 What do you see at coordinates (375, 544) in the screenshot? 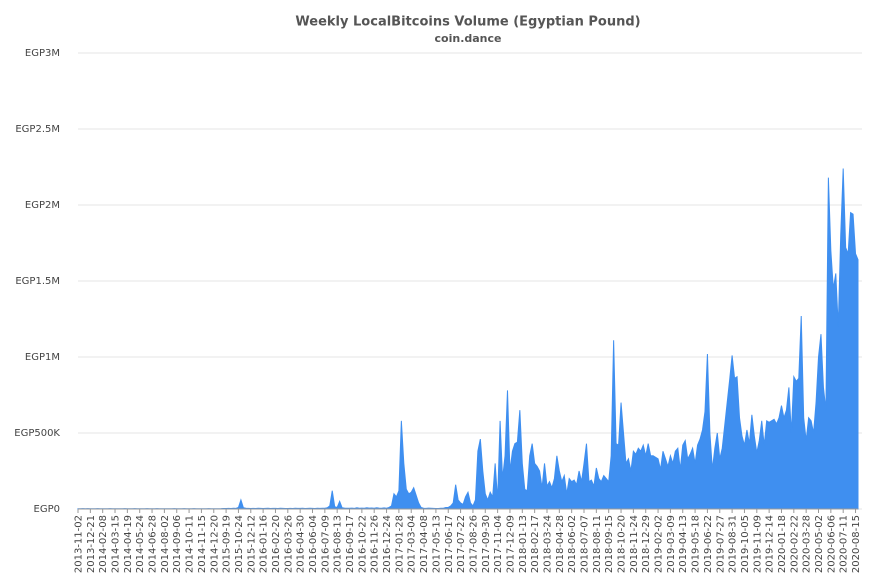
I see `x-tick-label: 2016-11-26` at bounding box center [375, 544].